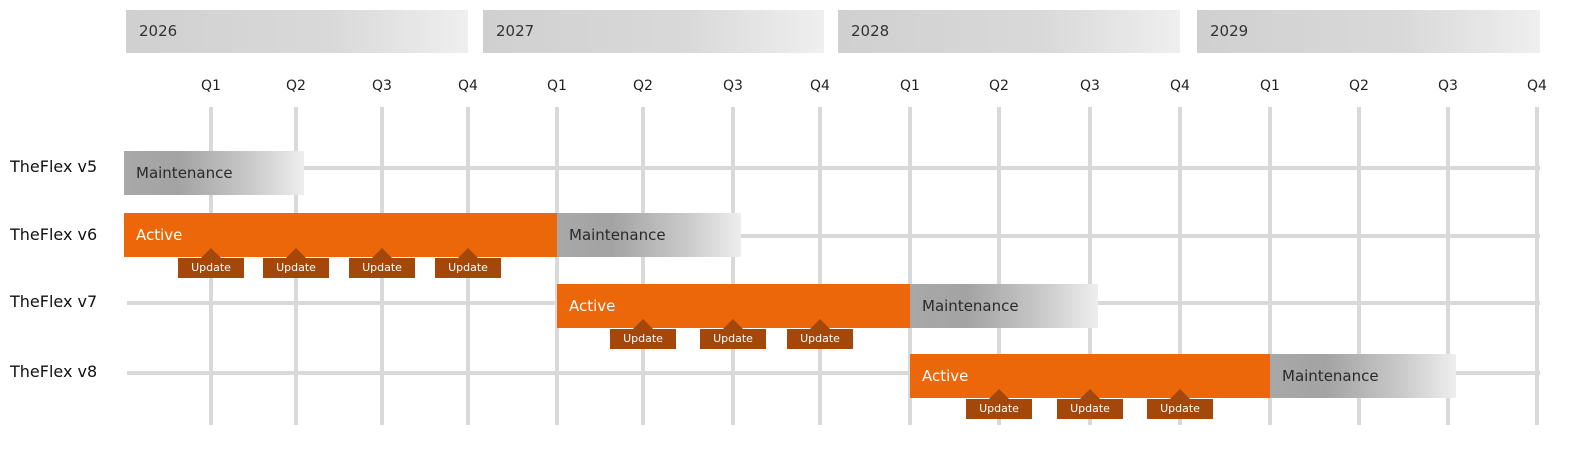  What do you see at coordinates (653, 31) in the screenshot?
I see `year-header-2027: 2027` at bounding box center [653, 31].